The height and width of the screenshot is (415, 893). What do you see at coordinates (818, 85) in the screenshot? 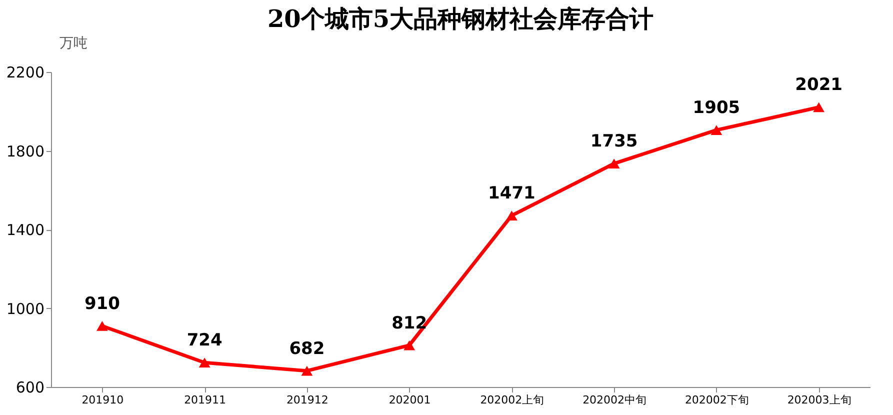
I see `data-label: 2021` at bounding box center [818, 85].